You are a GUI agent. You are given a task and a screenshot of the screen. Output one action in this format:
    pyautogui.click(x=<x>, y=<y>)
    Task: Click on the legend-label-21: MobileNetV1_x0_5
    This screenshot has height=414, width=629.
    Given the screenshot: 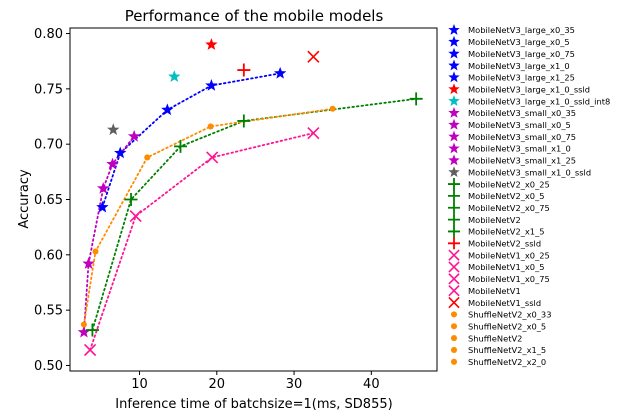 What is the action you would take?
    pyautogui.click(x=506, y=267)
    